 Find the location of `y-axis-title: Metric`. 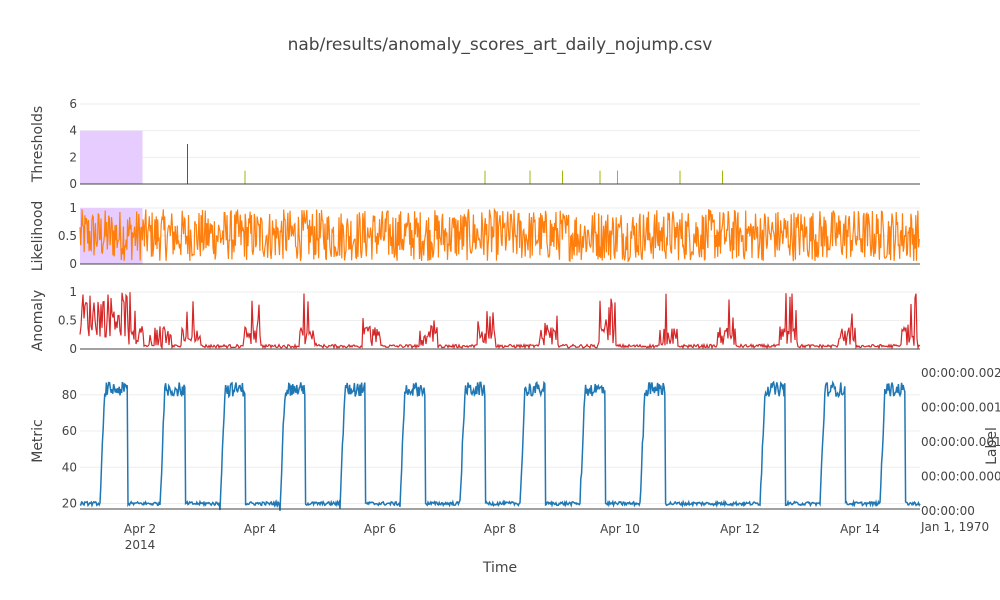

y-axis-title: Metric is located at coordinates (38, 441).